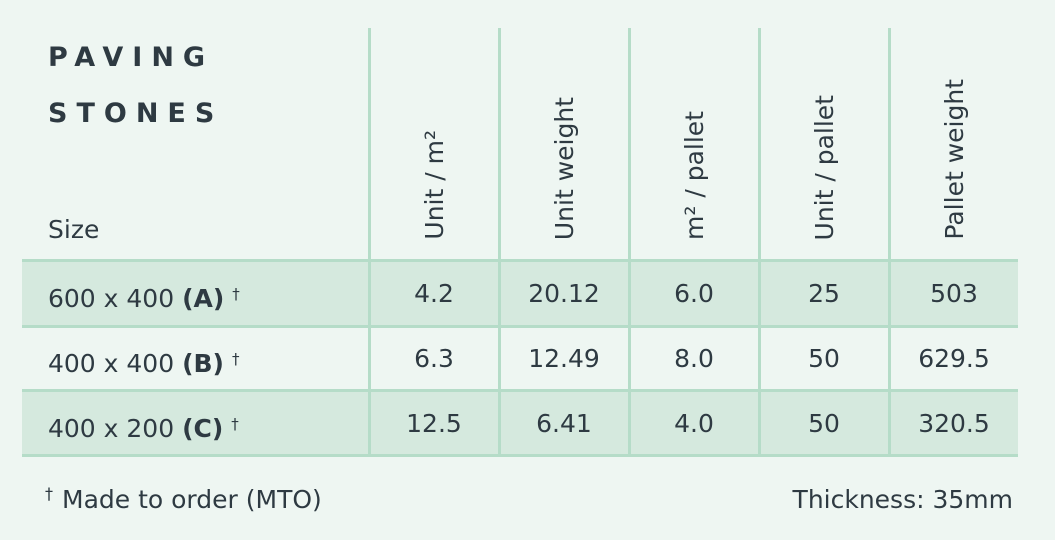 The width and height of the screenshot is (1055, 540). I want to click on size-code: (C), so click(203, 428).